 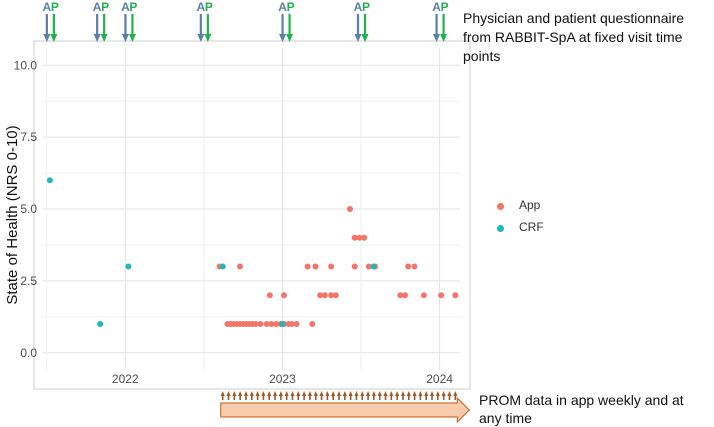 I want to click on y-tick-label: 5.0, so click(x=28, y=209).